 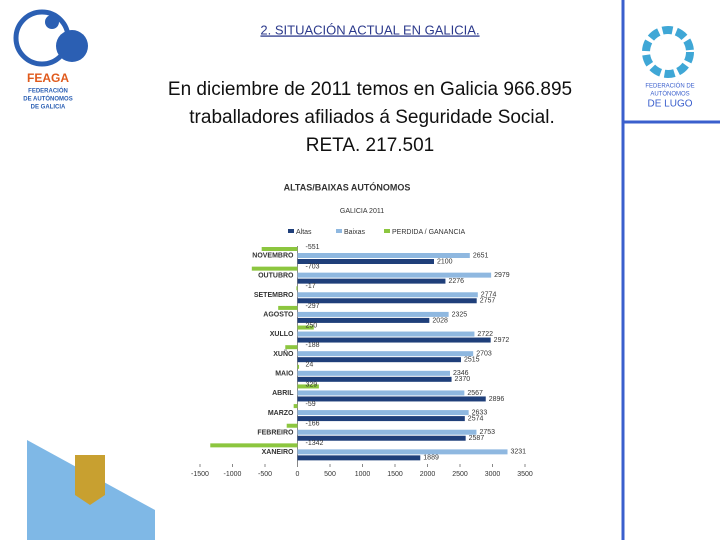 I want to click on legend-label: PERDIDA / GANANCIA, so click(x=428, y=232).